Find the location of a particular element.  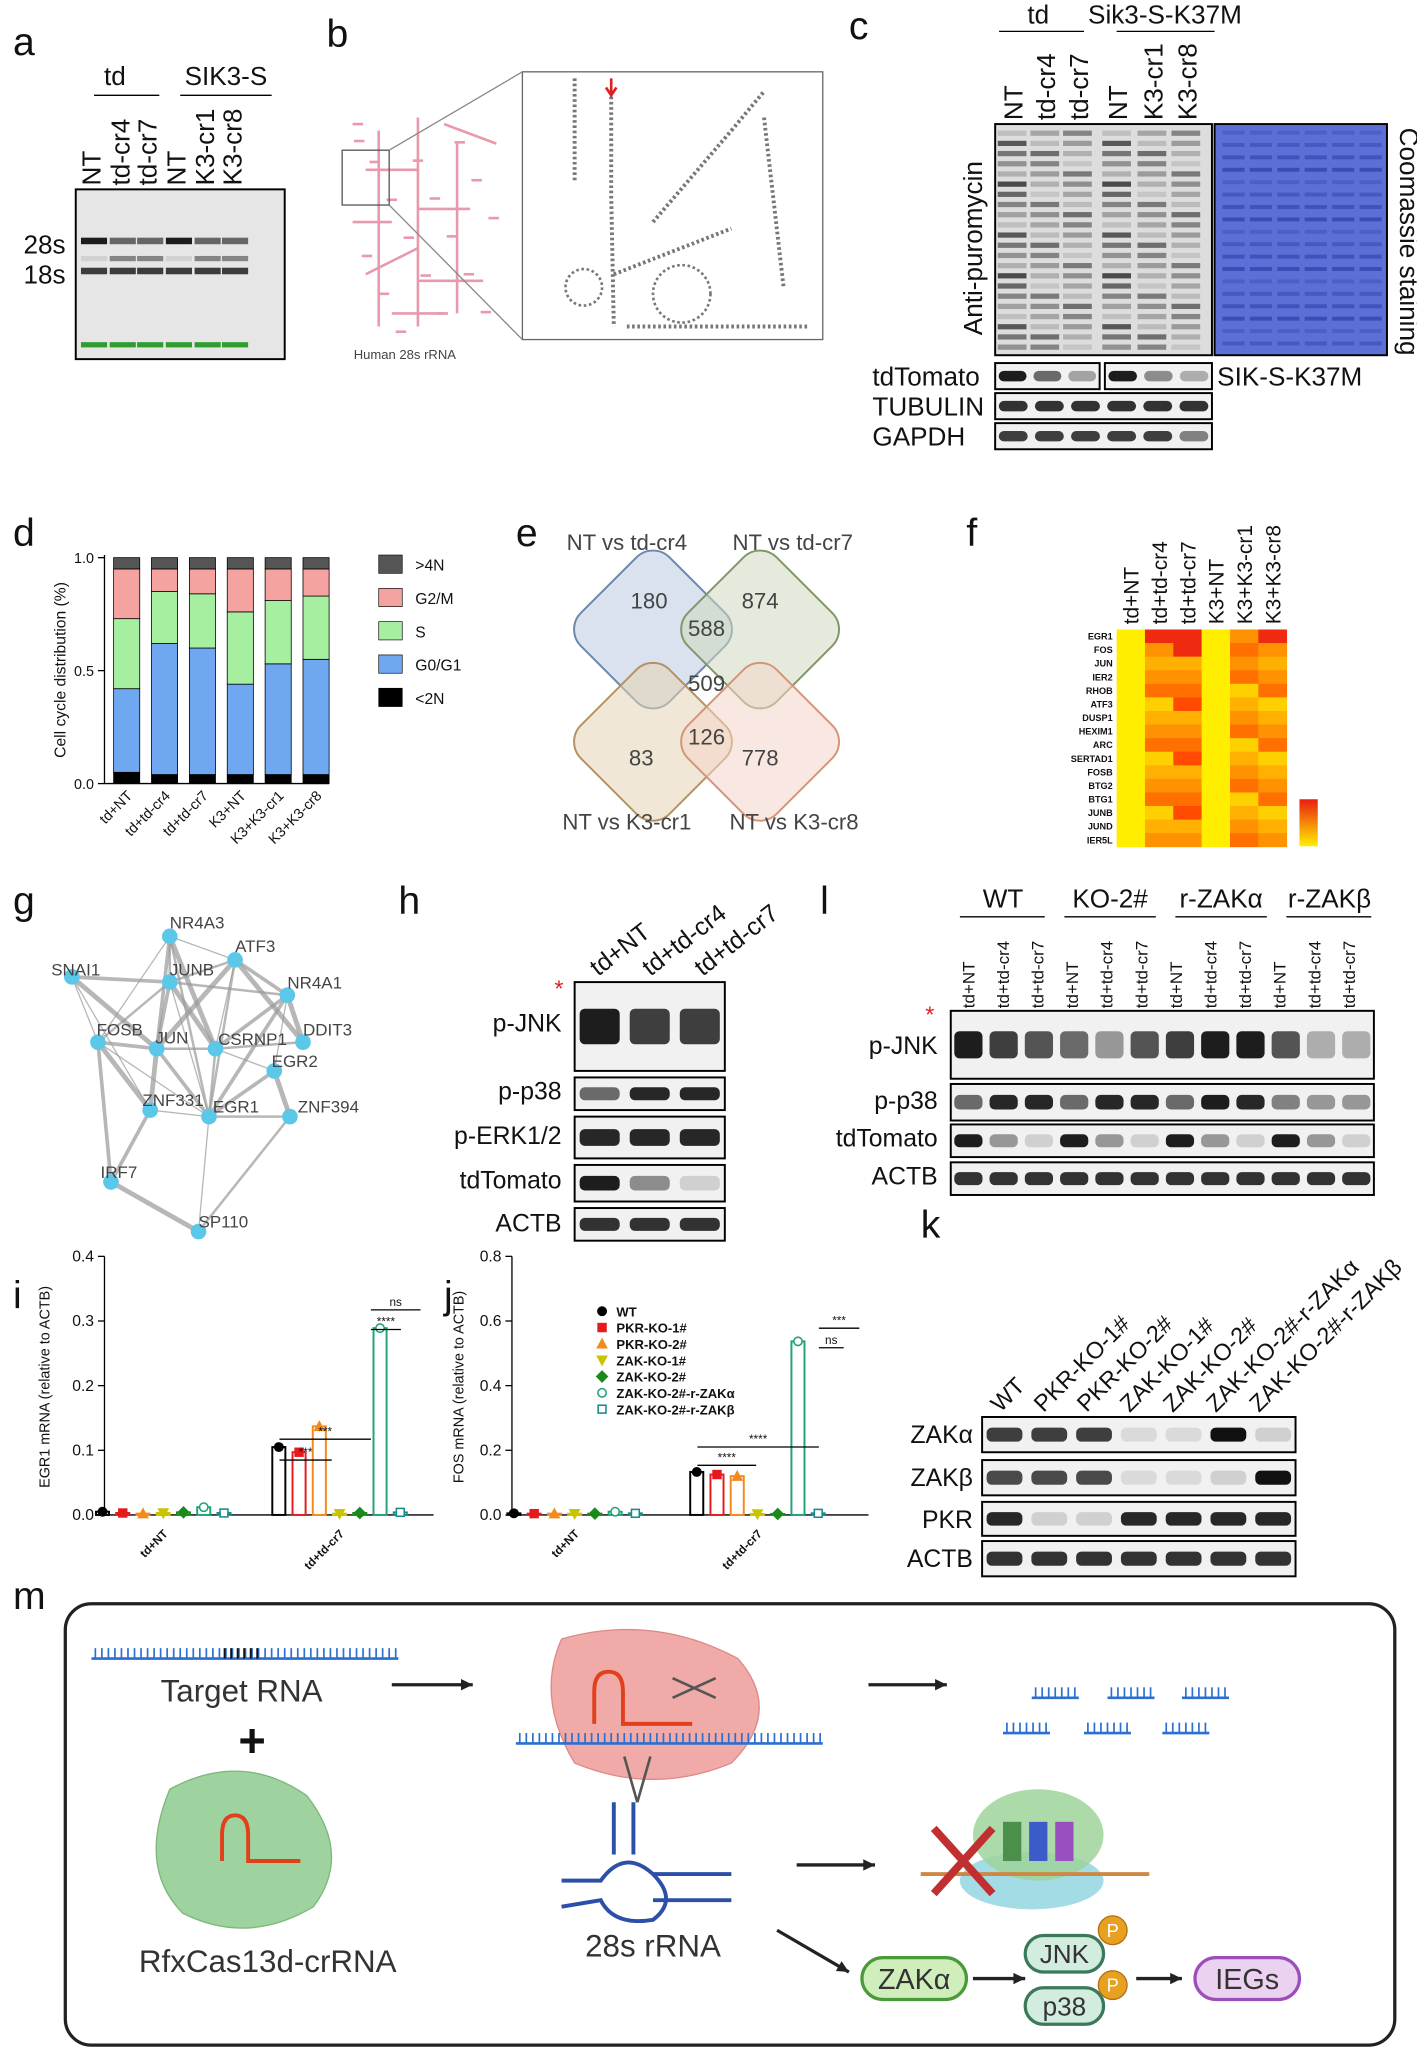

label: r-ZAKα is located at coordinates (1220, 899).